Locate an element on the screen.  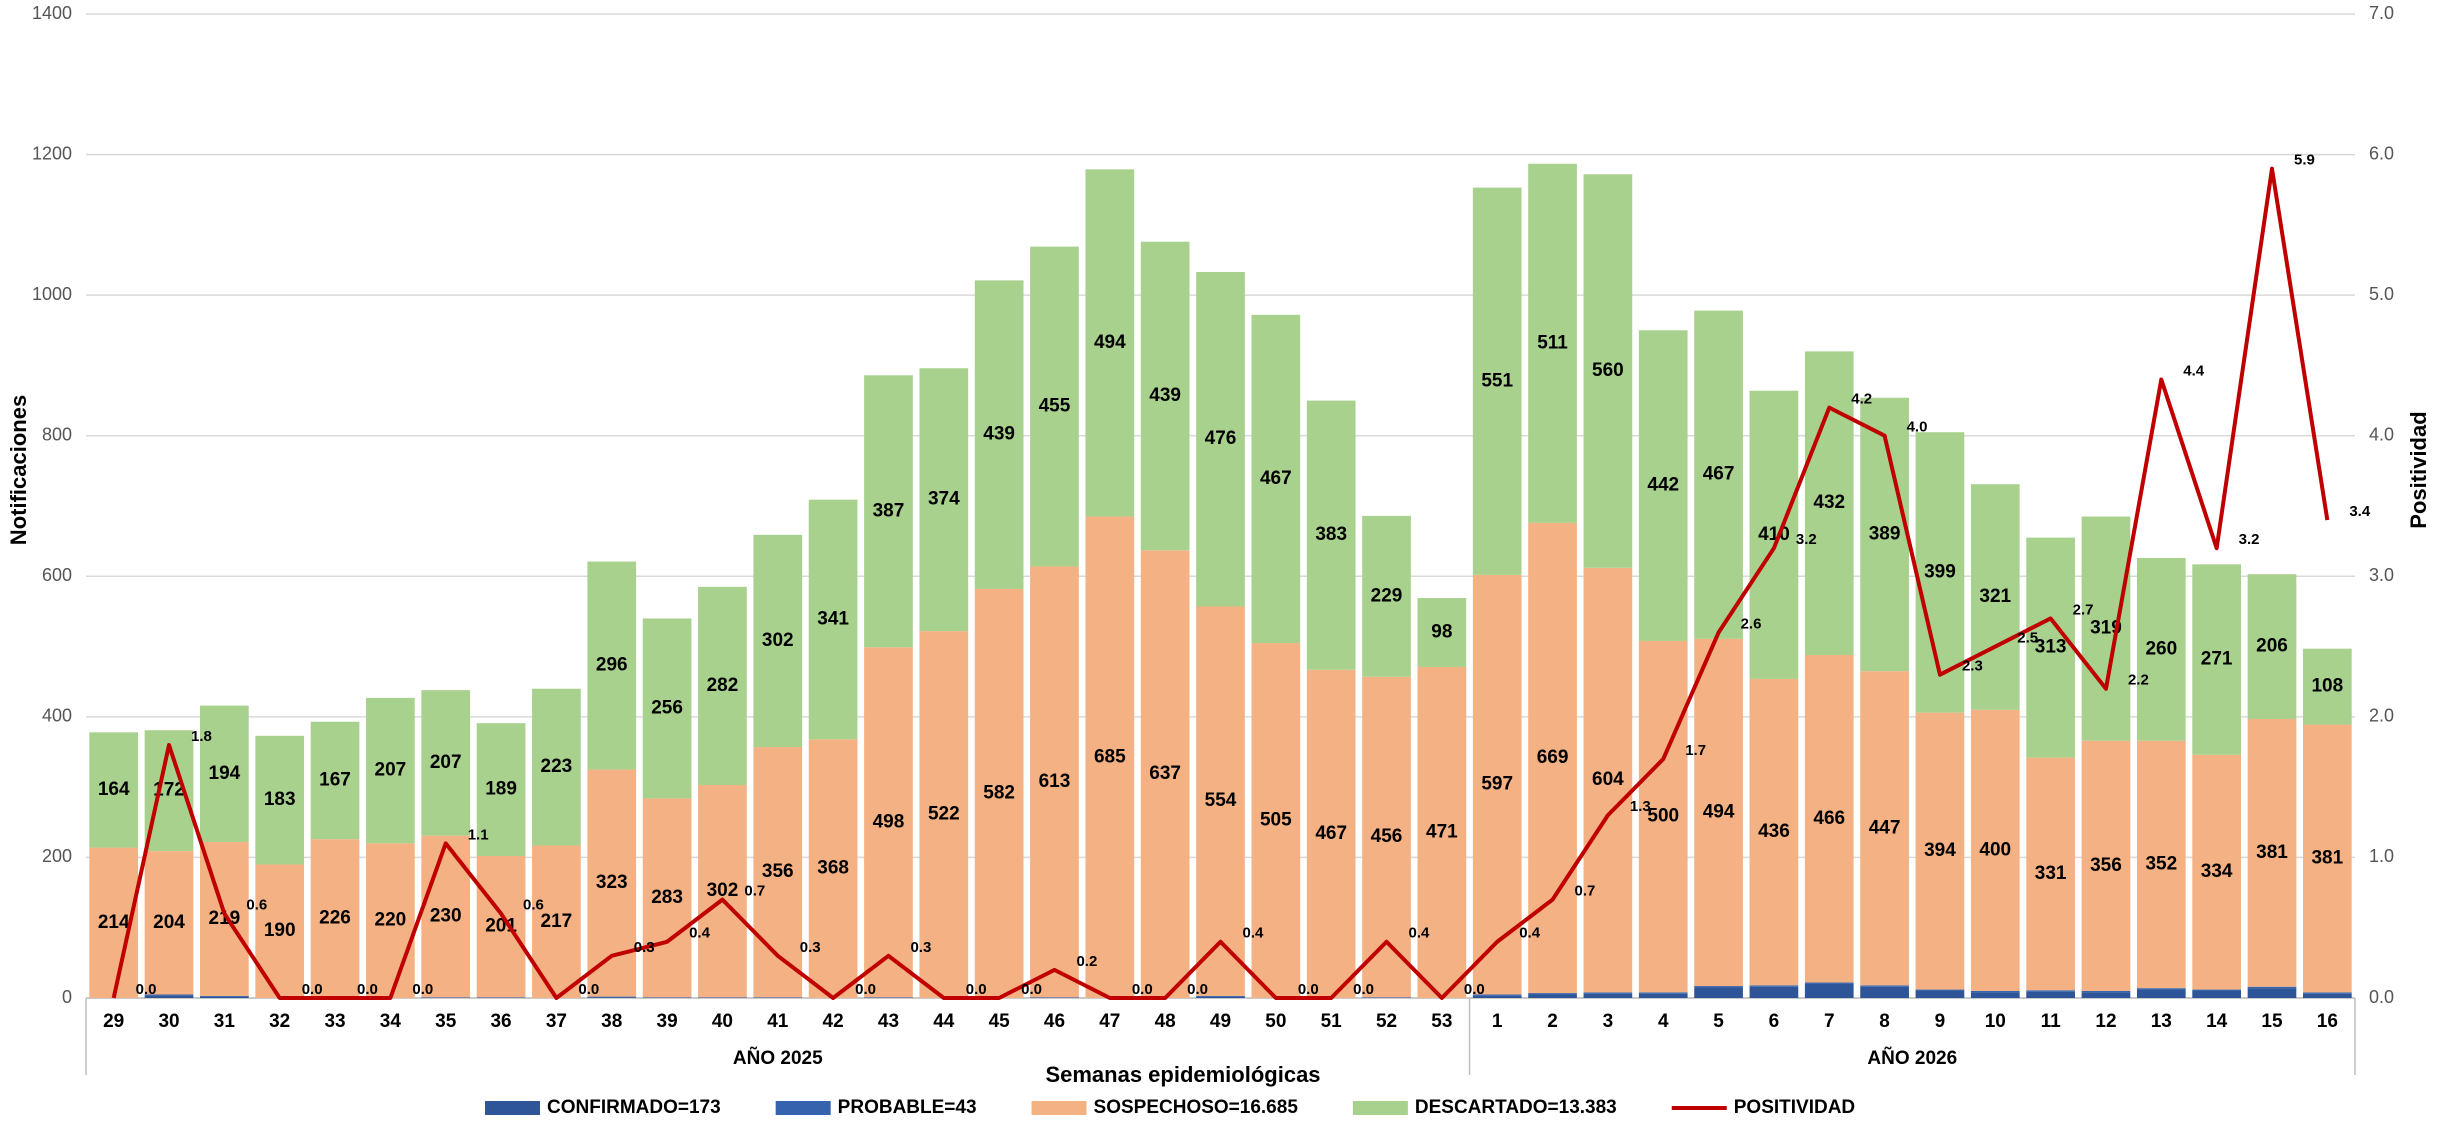
data-label: 456 is located at coordinates (1387, 836).